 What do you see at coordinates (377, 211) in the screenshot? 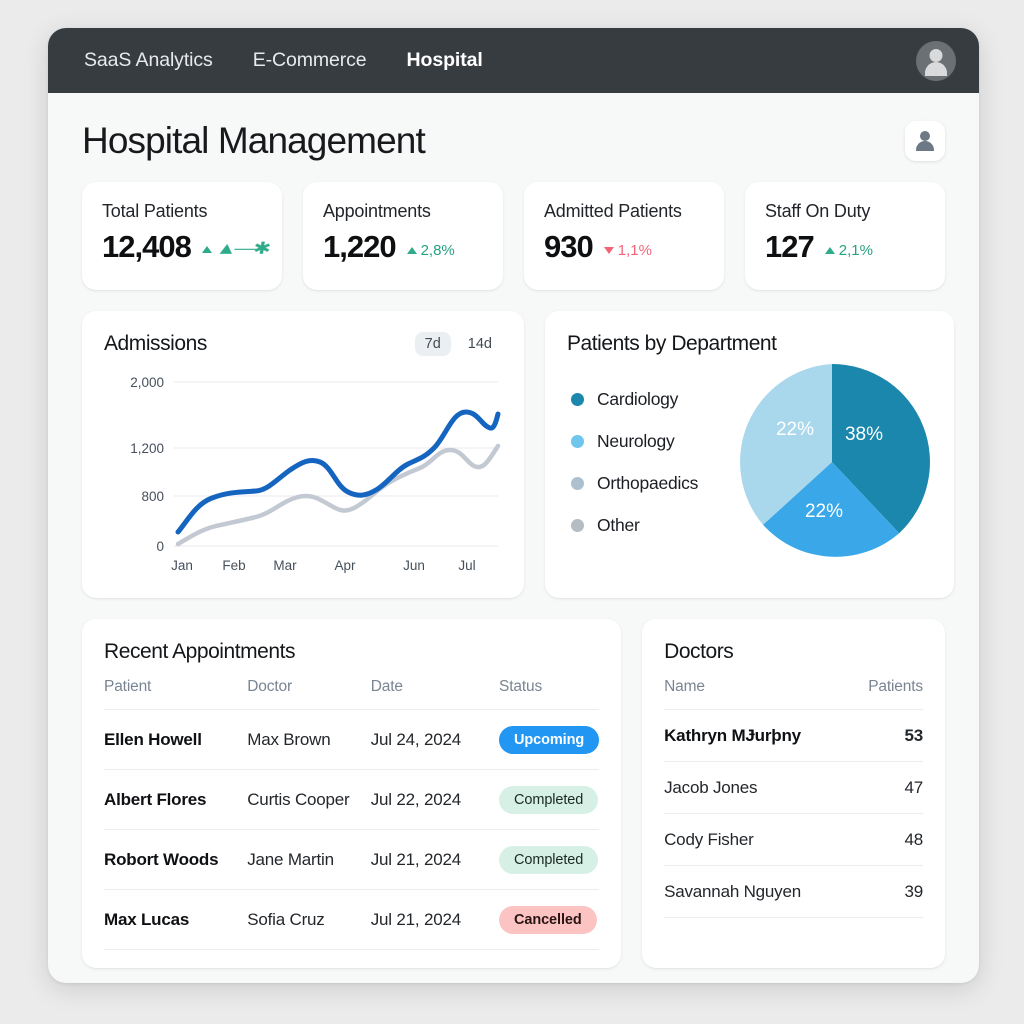
I see `kpi-label: Appointments` at bounding box center [377, 211].